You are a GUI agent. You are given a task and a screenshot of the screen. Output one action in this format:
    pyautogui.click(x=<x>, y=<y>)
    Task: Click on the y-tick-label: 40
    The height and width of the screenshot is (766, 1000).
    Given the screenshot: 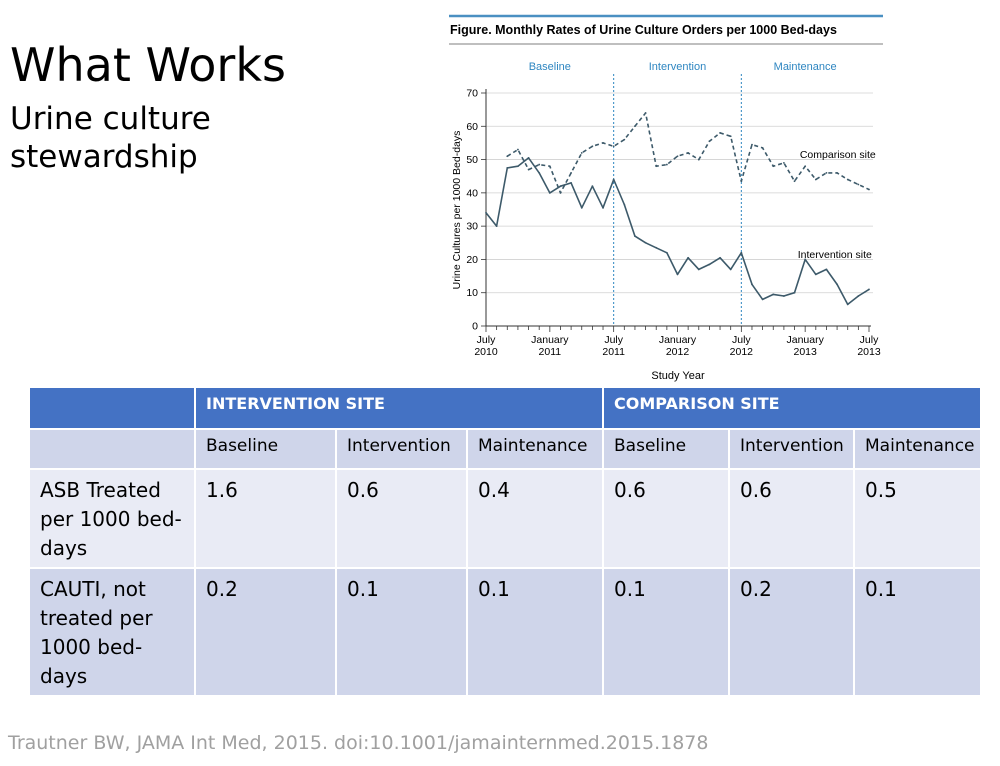 What is the action you would take?
    pyautogui.click(x=472, y=193)
    